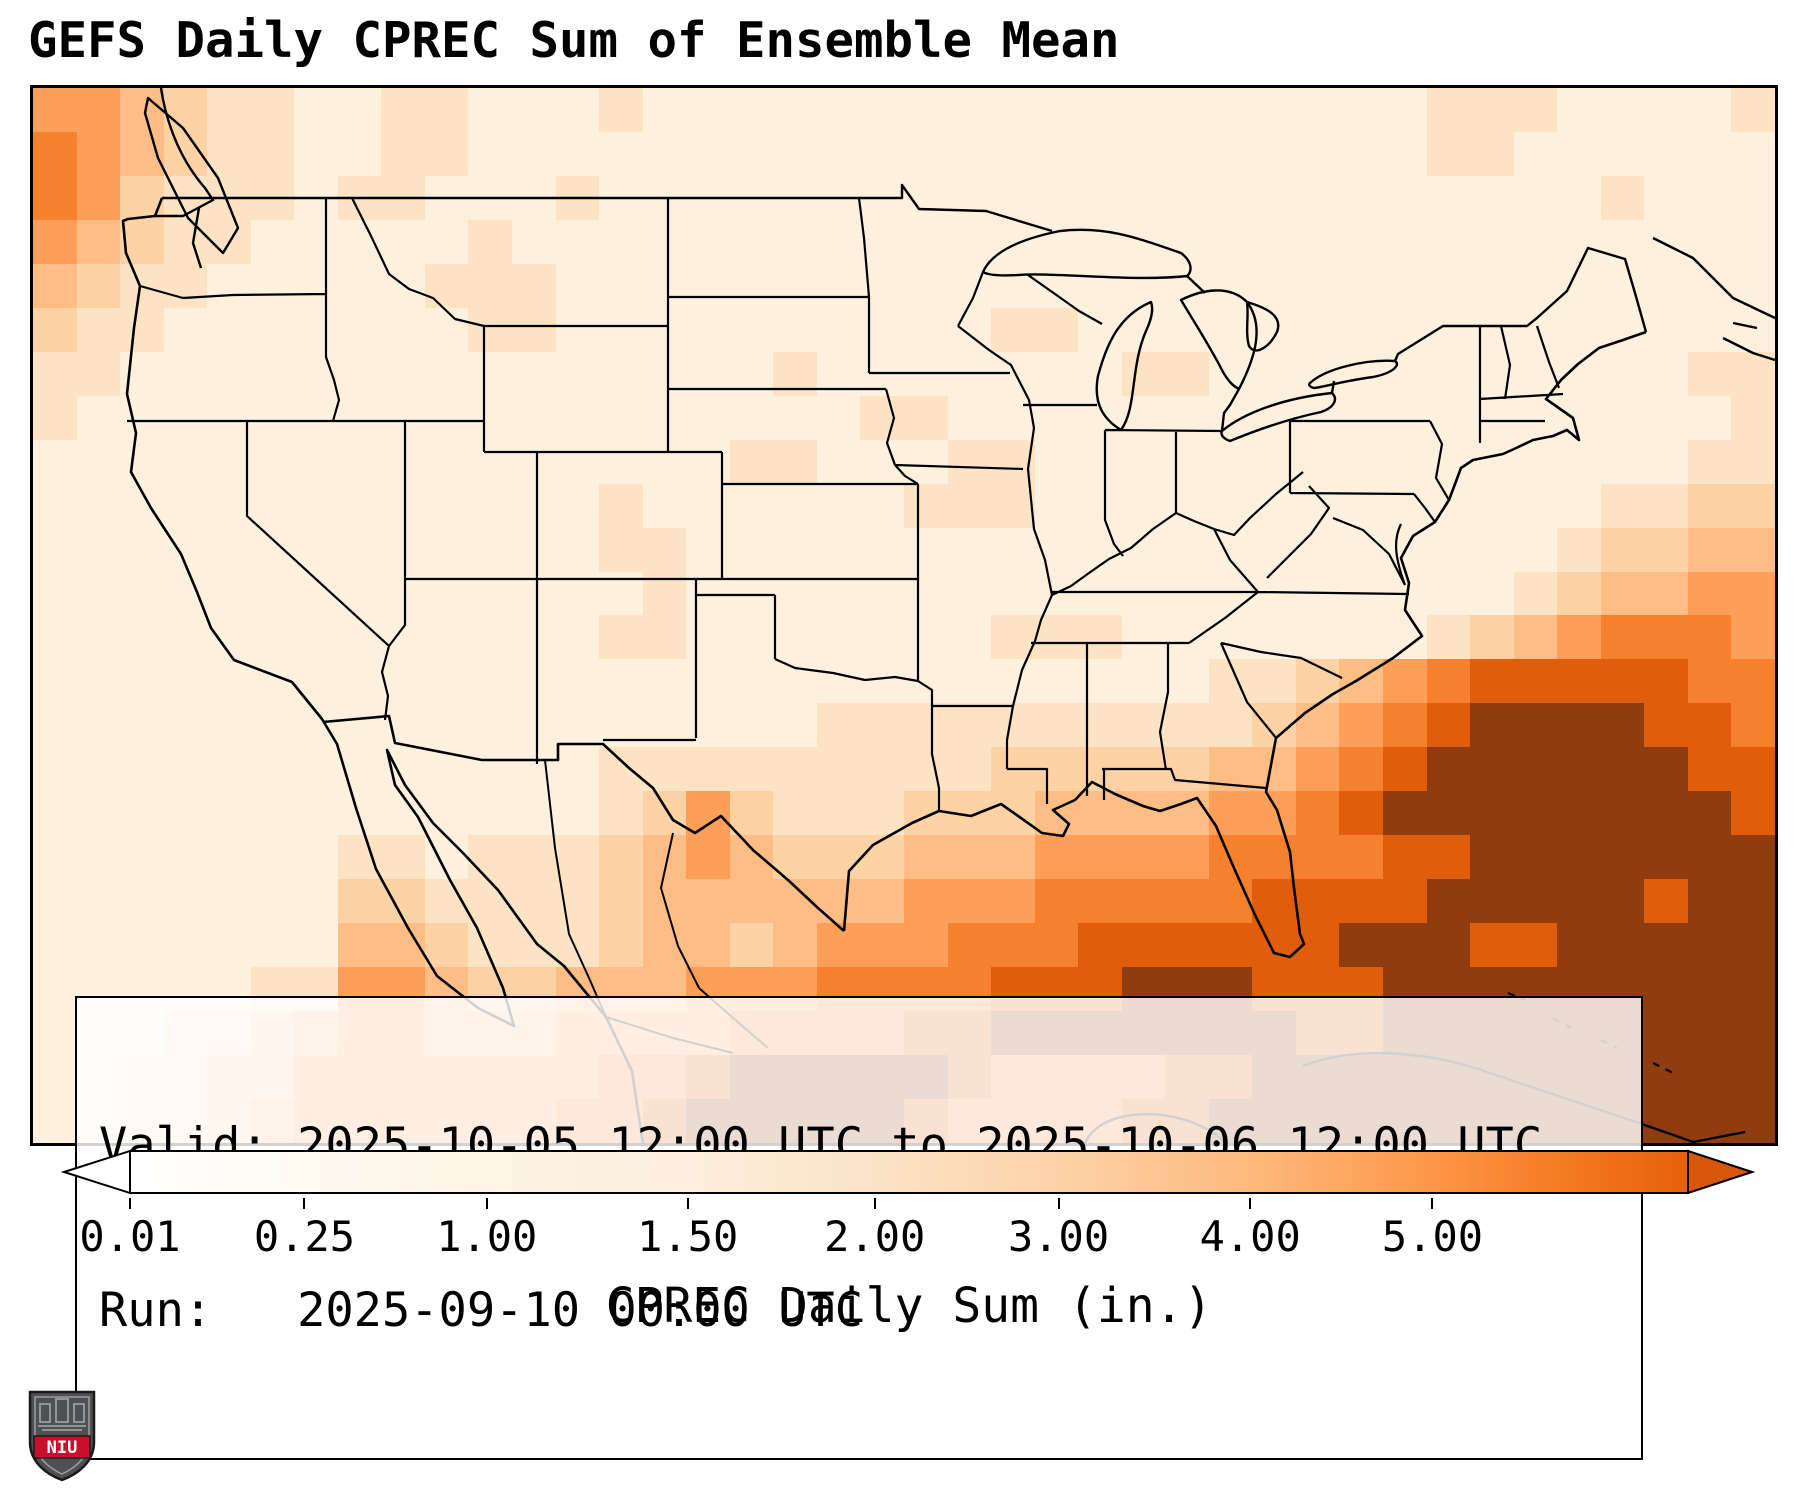 The height and width of the screenshot is (1500, 1803). I want to click on colorbar-tick, so click(1058, 1203).